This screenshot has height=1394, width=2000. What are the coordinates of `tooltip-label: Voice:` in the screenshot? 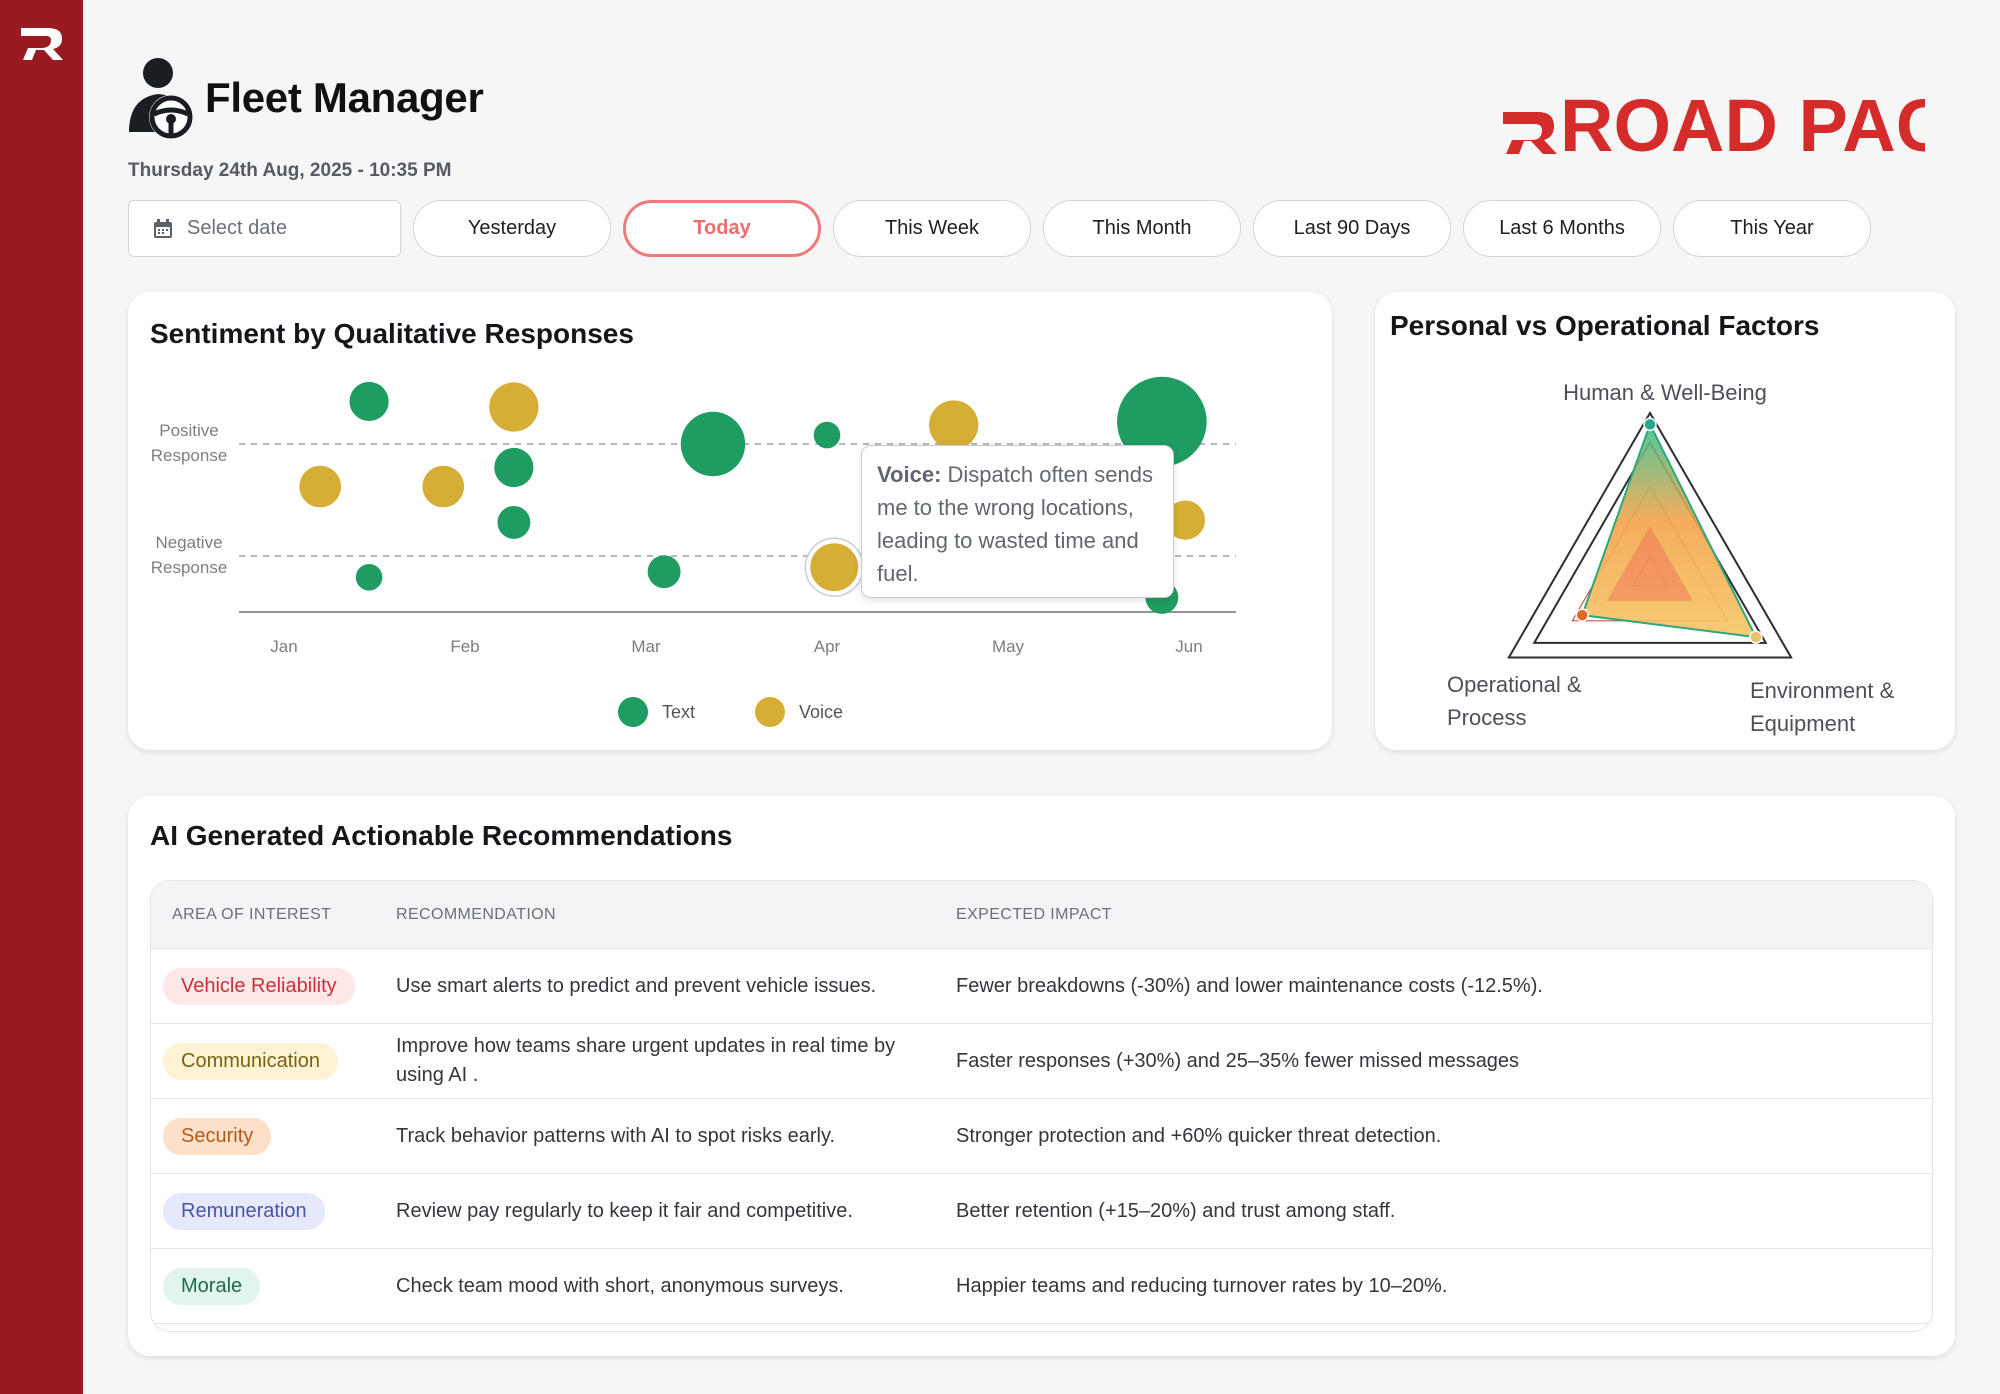 It's located at (909, 474).